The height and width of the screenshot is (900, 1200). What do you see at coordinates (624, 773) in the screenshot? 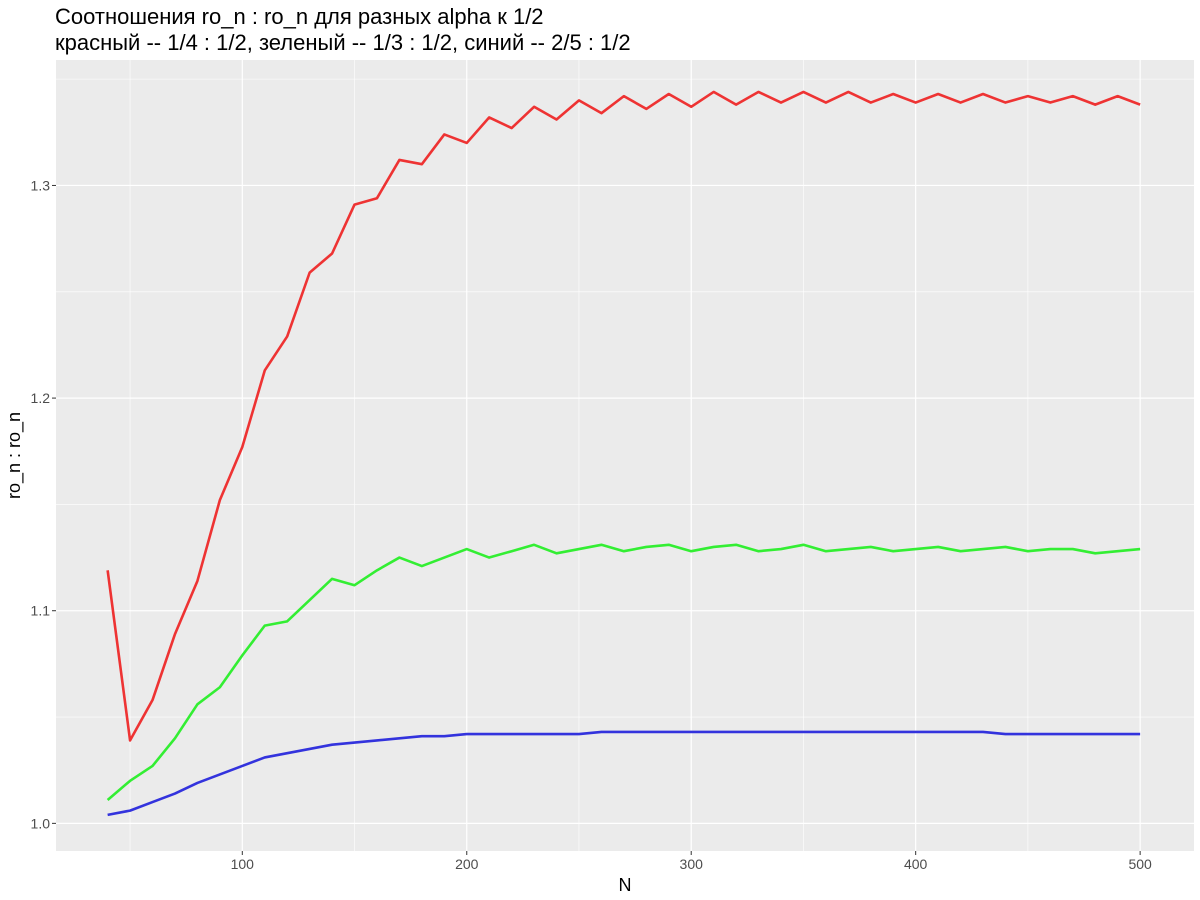
I see `series-line-blue` at bounding box center [624, 773].